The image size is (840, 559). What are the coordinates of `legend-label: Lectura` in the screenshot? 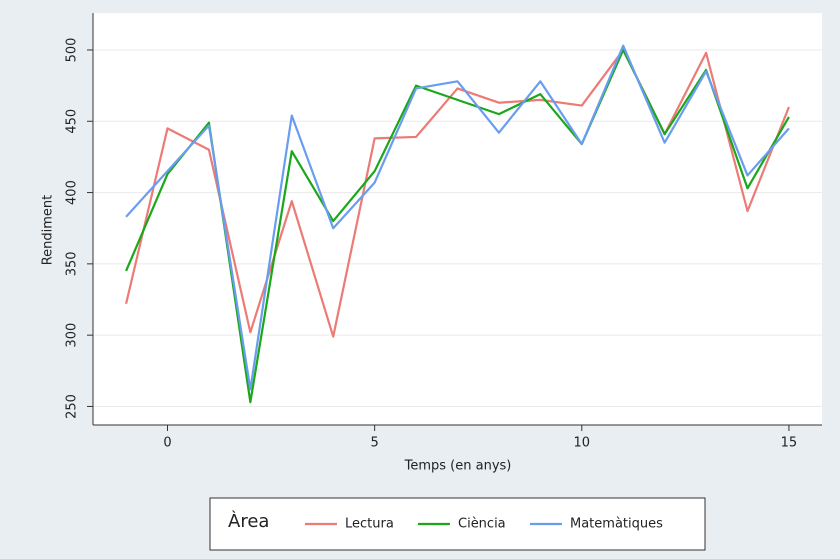 It's located at (369, 524).